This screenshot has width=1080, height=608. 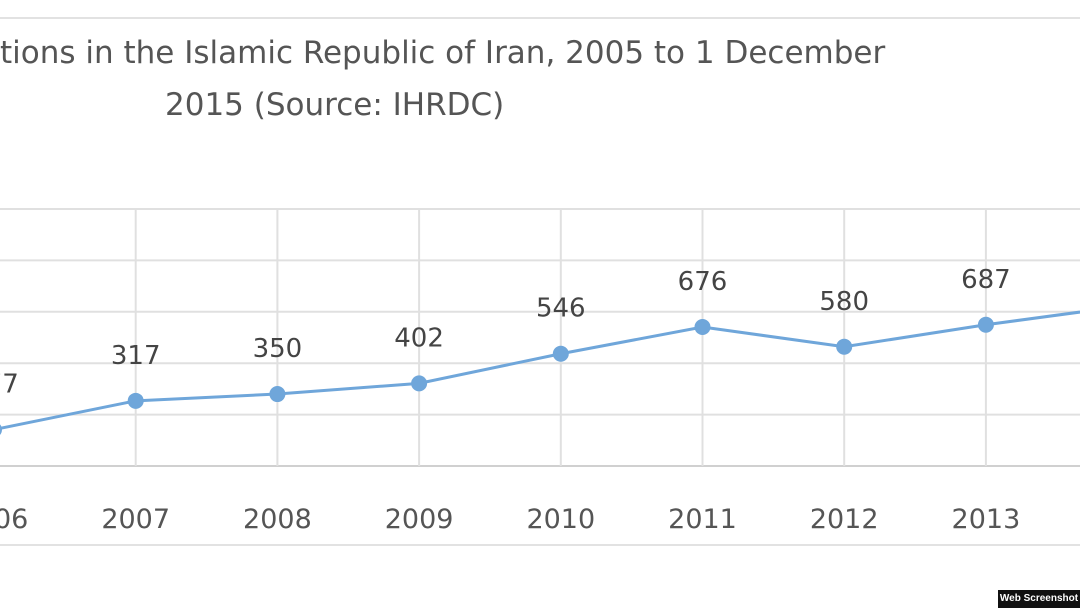 I want to click on x-tick-label: 2010, so click(x=560, y=519).